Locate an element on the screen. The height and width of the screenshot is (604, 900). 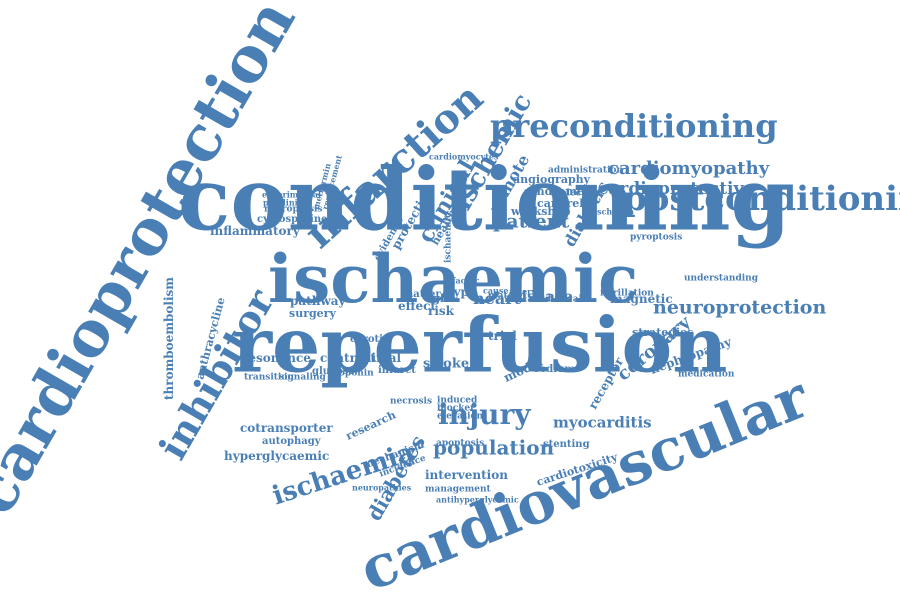
word-trial: trial is located at coordinates (502, 336).